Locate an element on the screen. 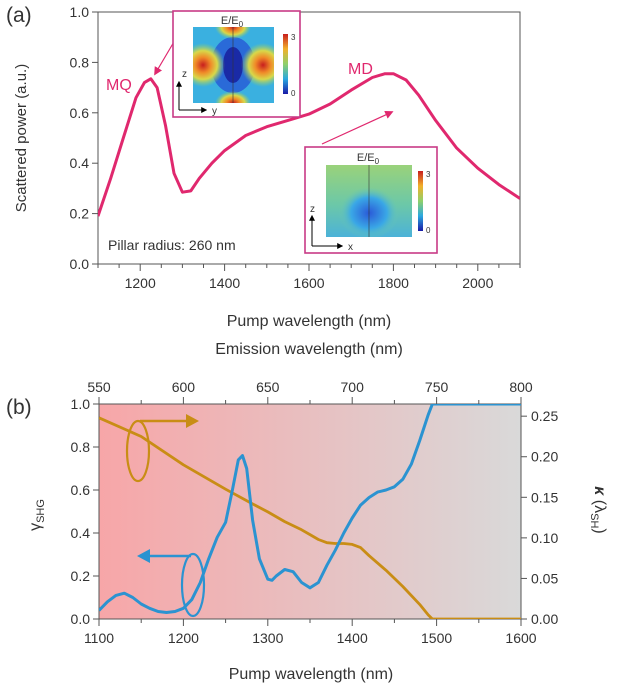  md-annotation: MD is located at coordinates (360, 69).